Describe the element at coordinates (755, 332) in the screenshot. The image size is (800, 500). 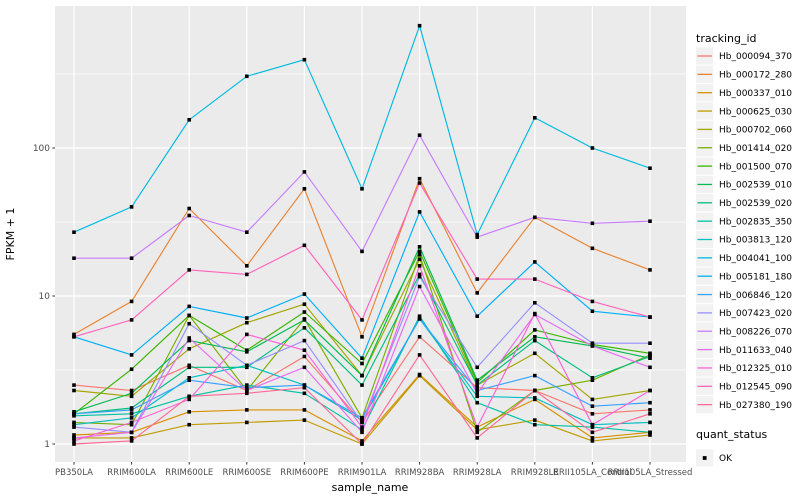
I see `legend-item-label: Hb_008226_070` at that location.